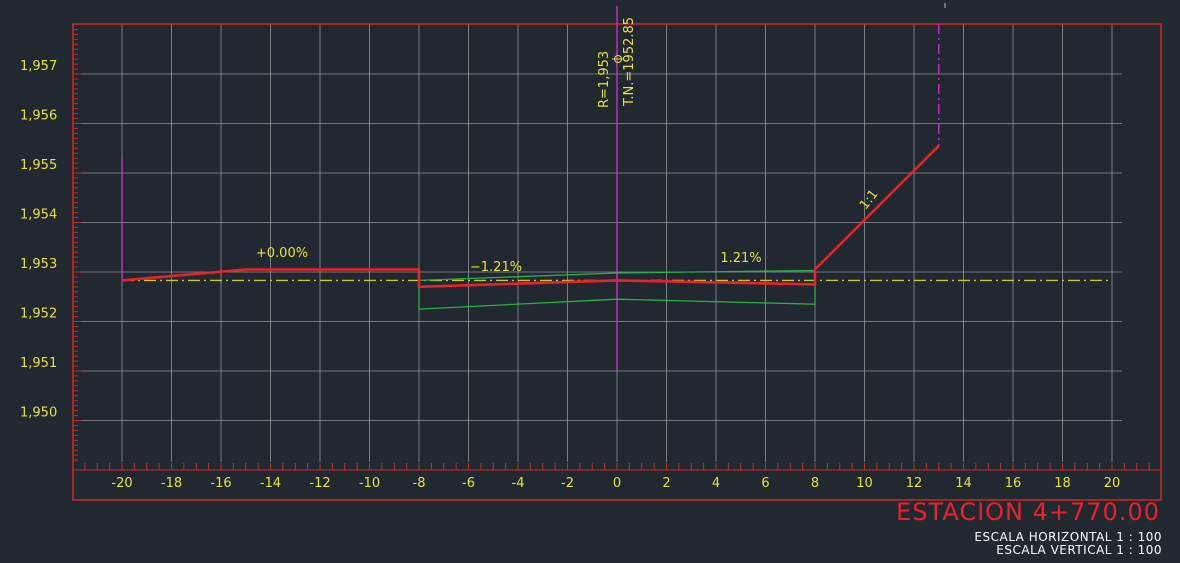 Image resolution: width=1180 pixels, height=563 pixels. What do you see at coordinates (38, 314) in the screenshot?
I see `y-tick-label: 1,952` at bounding box center [38, 314].